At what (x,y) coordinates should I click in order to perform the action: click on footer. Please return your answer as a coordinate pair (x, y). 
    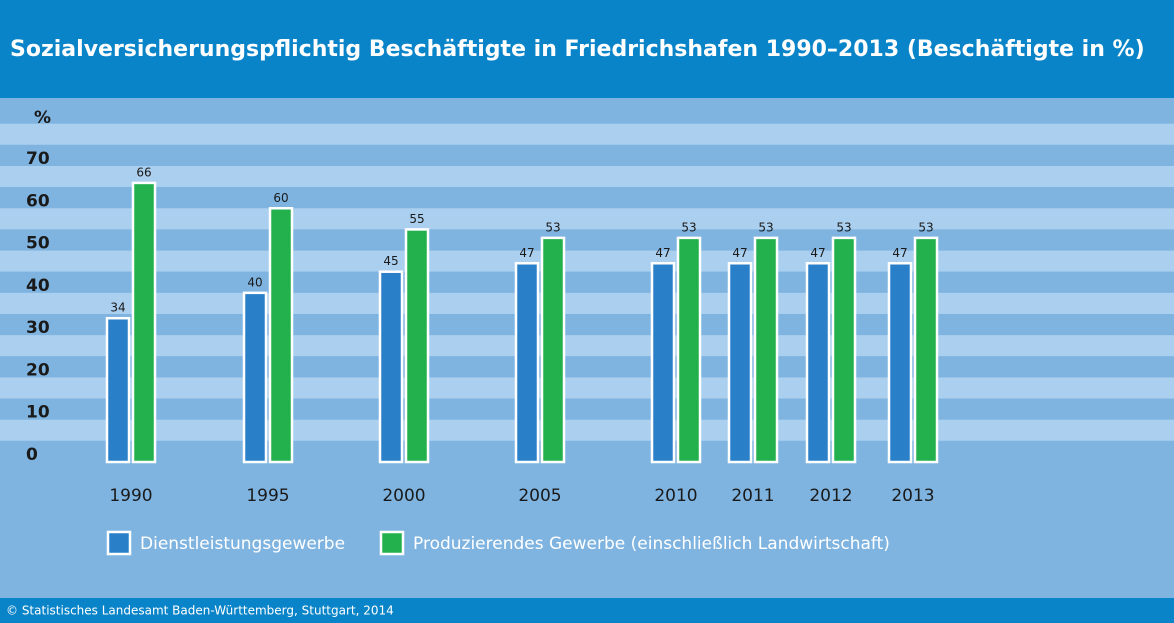
    Looking at the image, I should click on (587, 610).